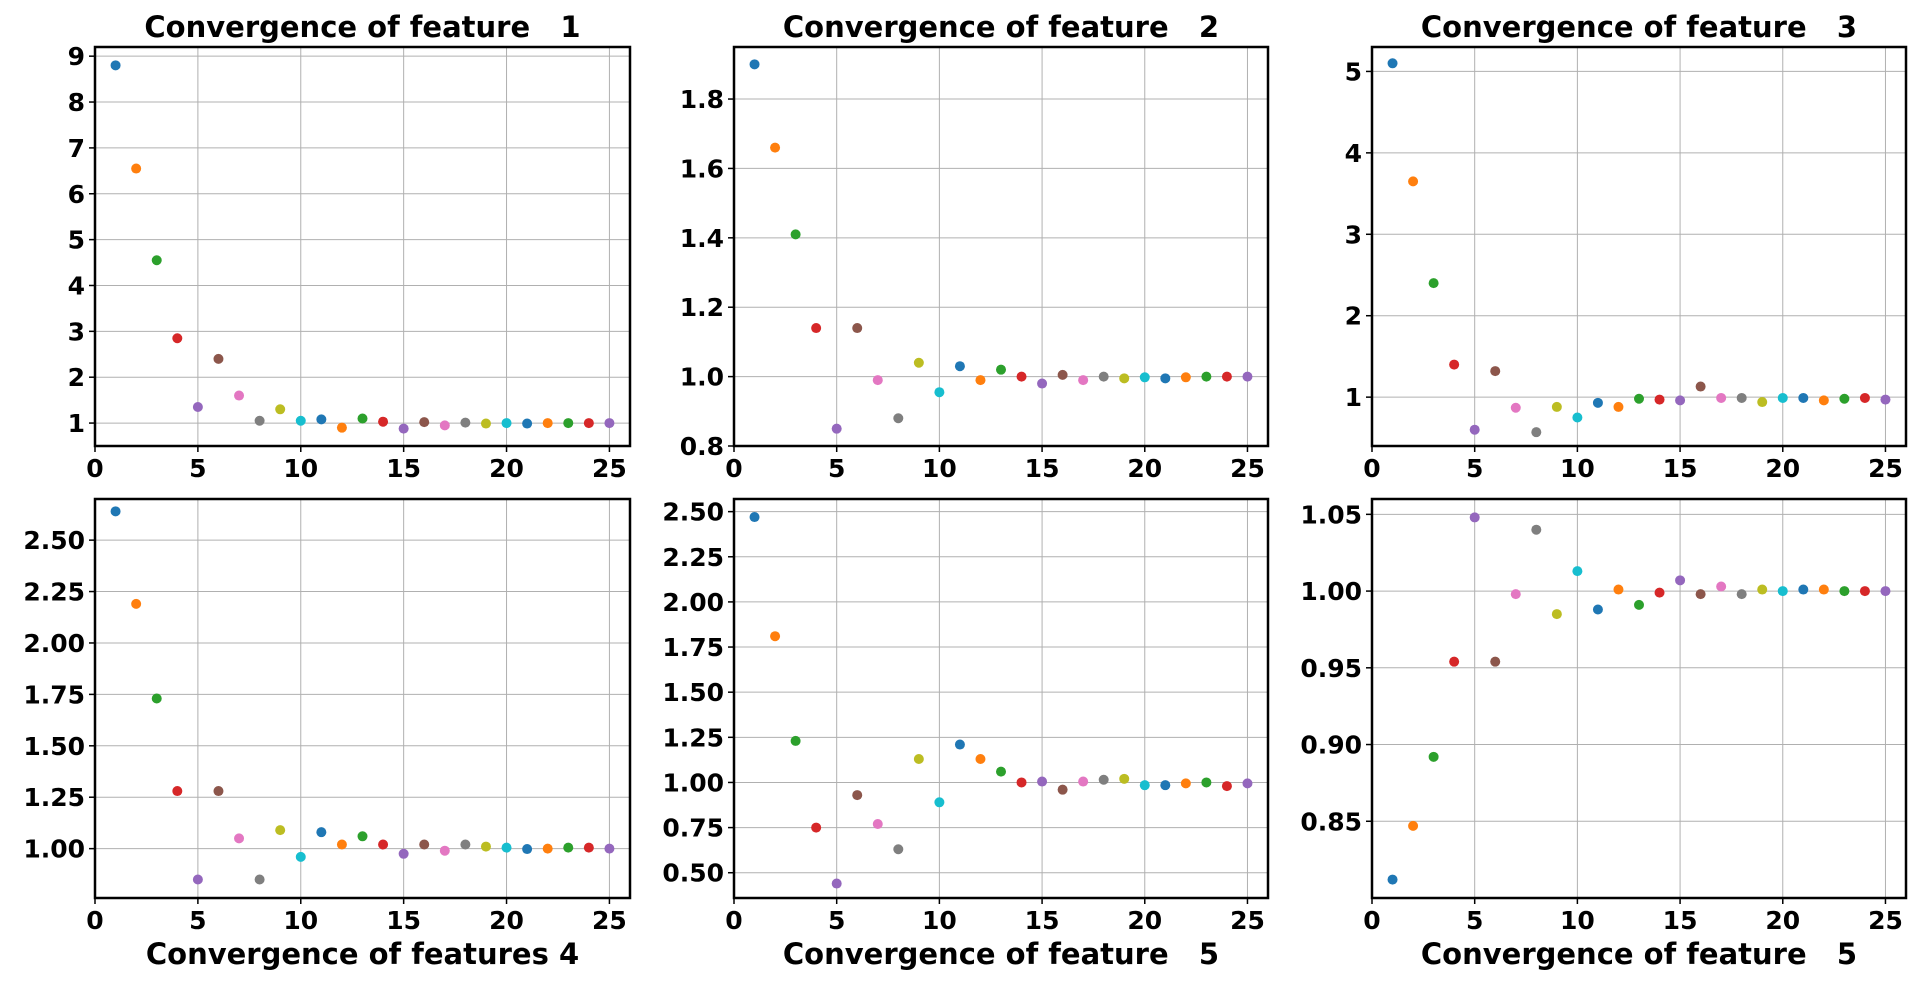 This screenshot has width=1923, height=982. I want to click on subplot-3: 0 5 10 15 20 25 1 2 3 4 5 Convergence of feature 3, so click(1626, 246).